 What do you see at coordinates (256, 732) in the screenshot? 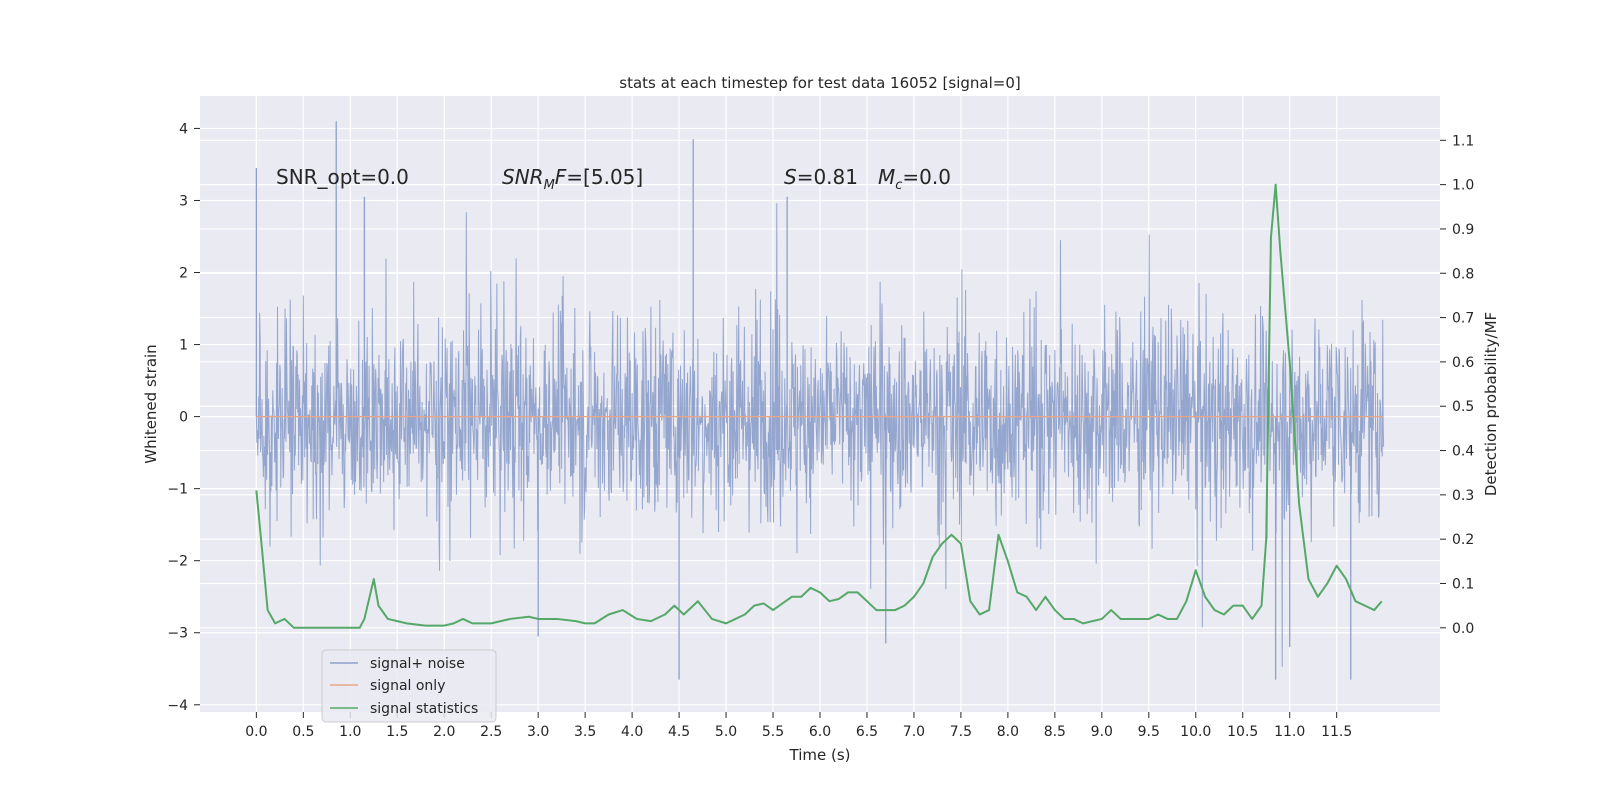
I see `x-tick-label: 0.0` at bounding box center [256, 732].